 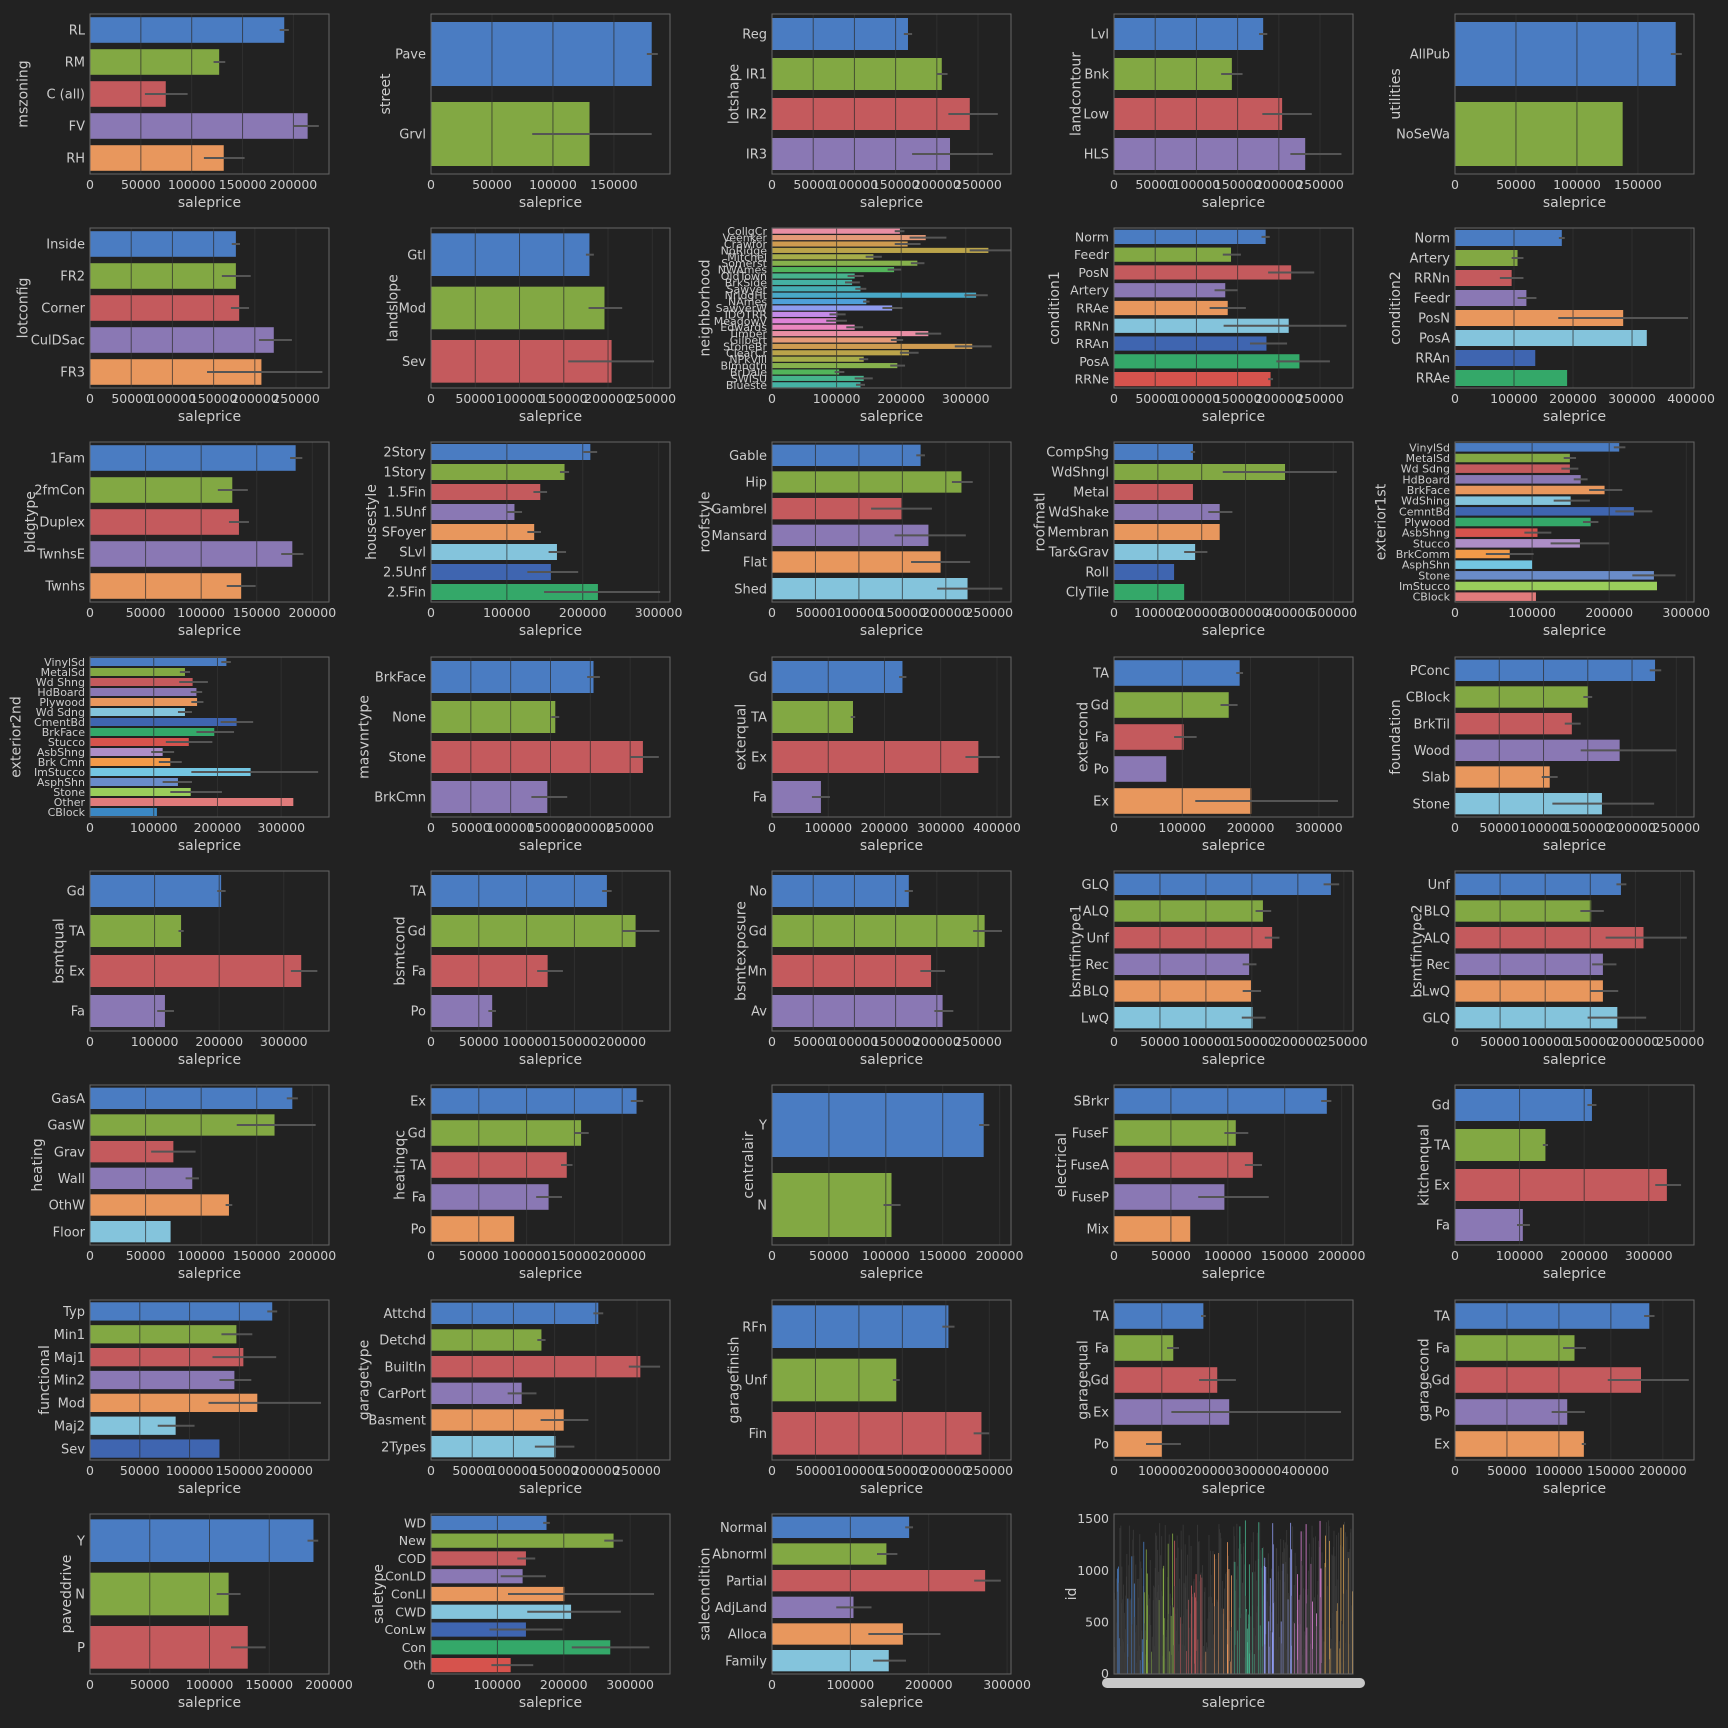 I want to click on tick-label: Fin, so click(x=758, y=1434).